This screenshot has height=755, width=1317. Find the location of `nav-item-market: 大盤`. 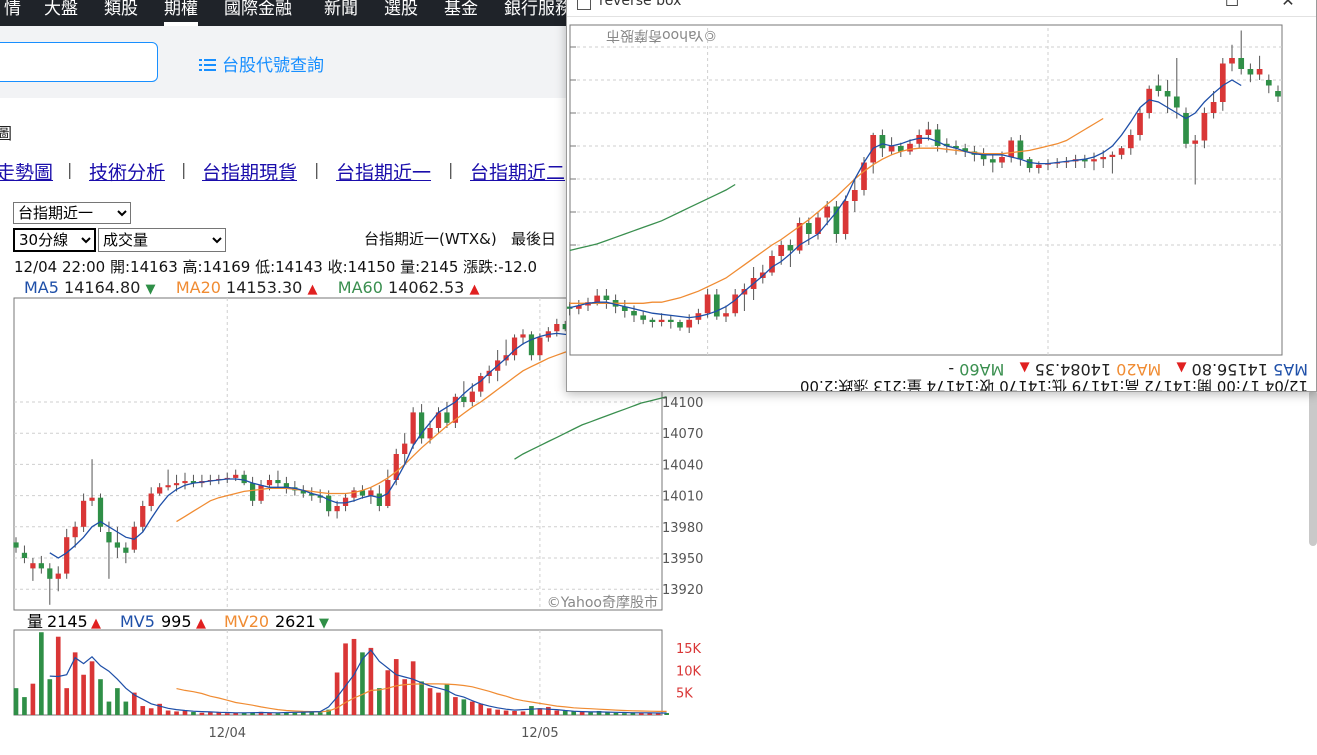

nav-item-market: 大盤 is located at coordinates (61, 9).